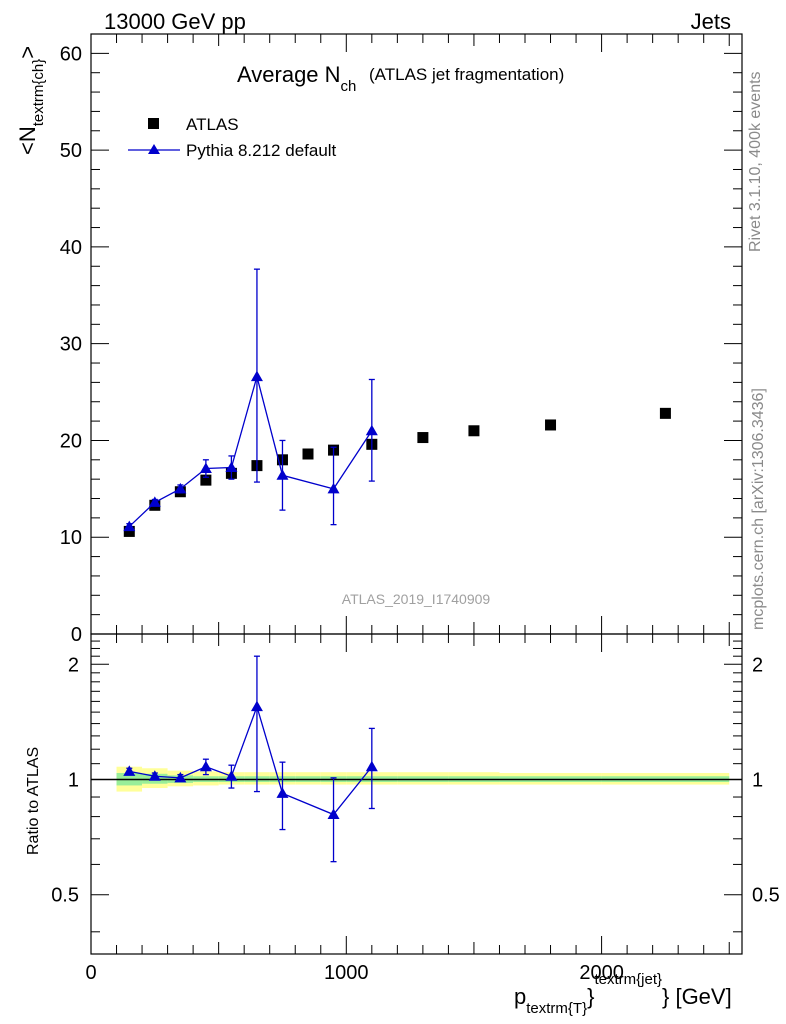 Image resolution: width=786 pixels, height=1024 pixels. I want to click on ratio-ytick-label: 2, so click(73, 665).